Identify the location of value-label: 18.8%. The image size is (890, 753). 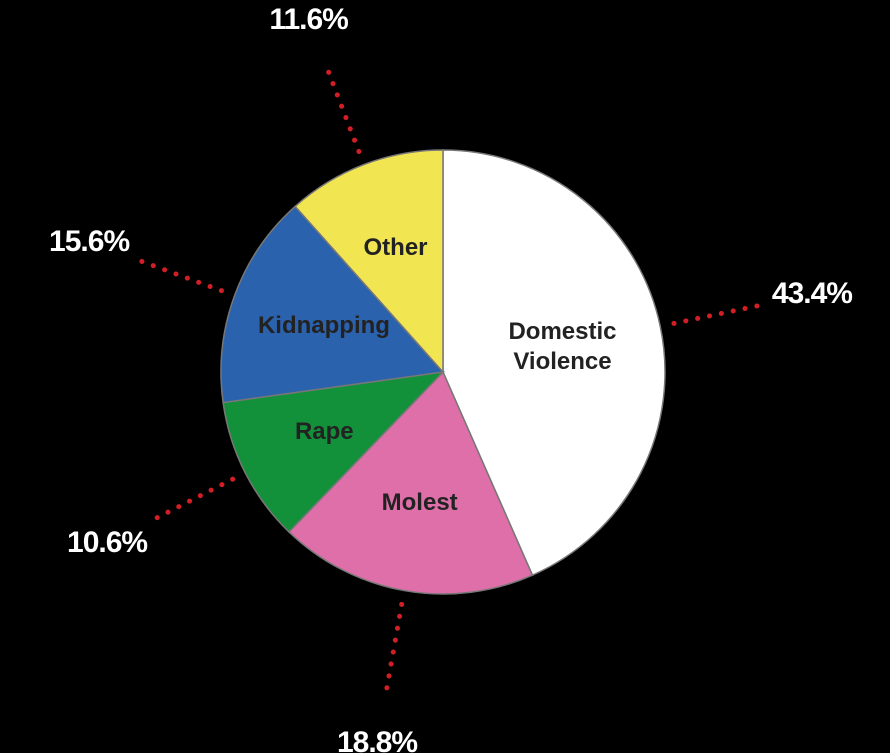
(377, 739).